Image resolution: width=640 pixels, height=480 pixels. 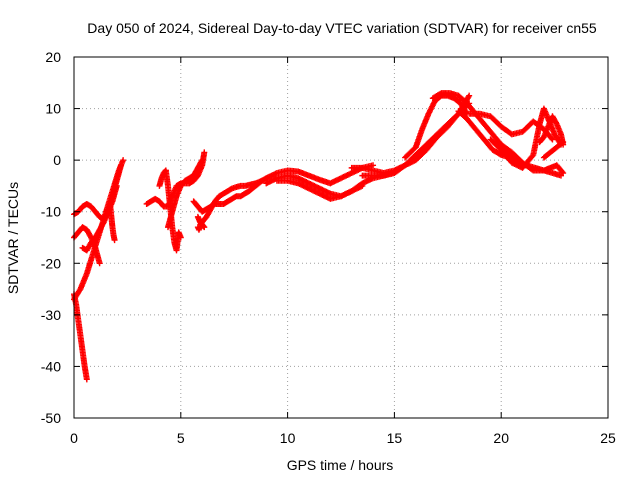 What do you see at coordinates (51, 237) in the screenshot?
I see `y-tick-labels: -50 -40 -30 -20 -10 0 10 20` at bounding box center [51, 237].